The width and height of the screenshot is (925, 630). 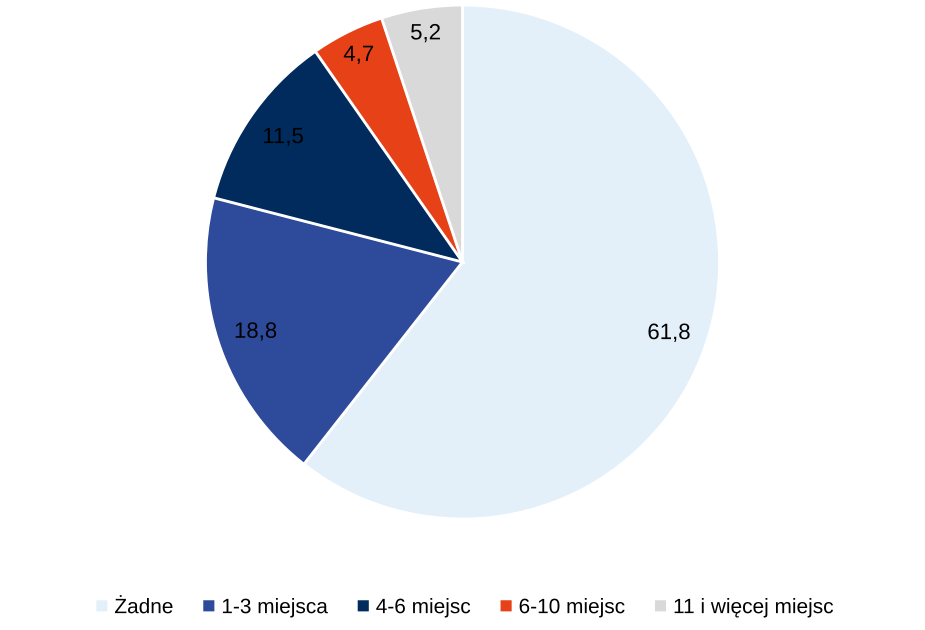 What do you see at coordinates (669, 333) in the screenshot?
I see `data-label: 61,8` at bounding box center [669, 333].